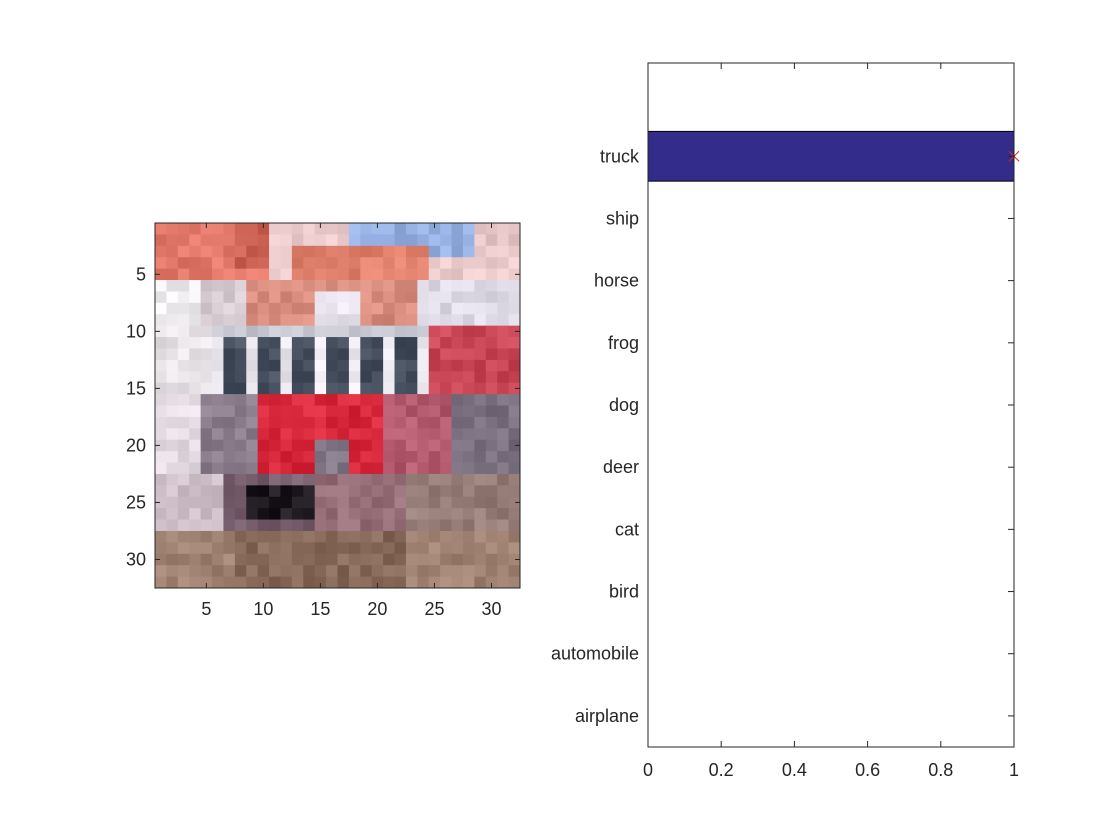  I want to click on bar-y-tick-label: automobile, so click(595, 654).